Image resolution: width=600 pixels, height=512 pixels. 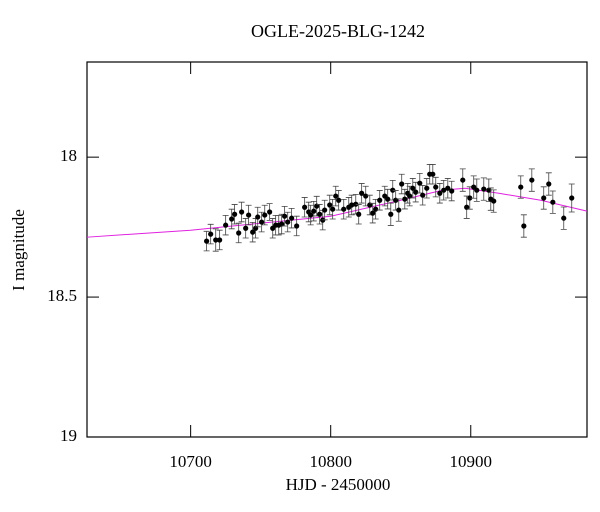 I want to click on y-axis-label: I magnitude, so click(x=18, y=250).